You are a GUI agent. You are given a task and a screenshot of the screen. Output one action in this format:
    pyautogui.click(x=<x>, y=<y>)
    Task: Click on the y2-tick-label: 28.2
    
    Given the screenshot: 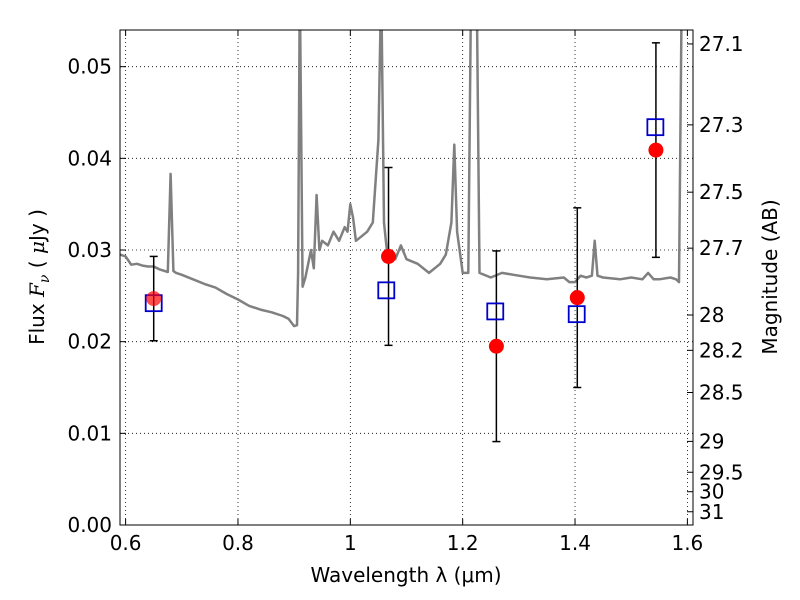 What is the action you would take?
    pyautogui.click(x=721, y=350)
    